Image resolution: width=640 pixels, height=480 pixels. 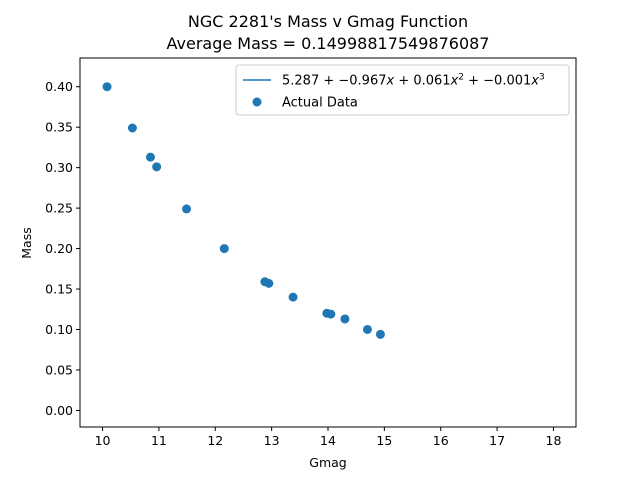 What do you see at coordinates (59, 329) in the screenshot?
I see `y-tick-label: 0.10` at bounding box center [59, 329].